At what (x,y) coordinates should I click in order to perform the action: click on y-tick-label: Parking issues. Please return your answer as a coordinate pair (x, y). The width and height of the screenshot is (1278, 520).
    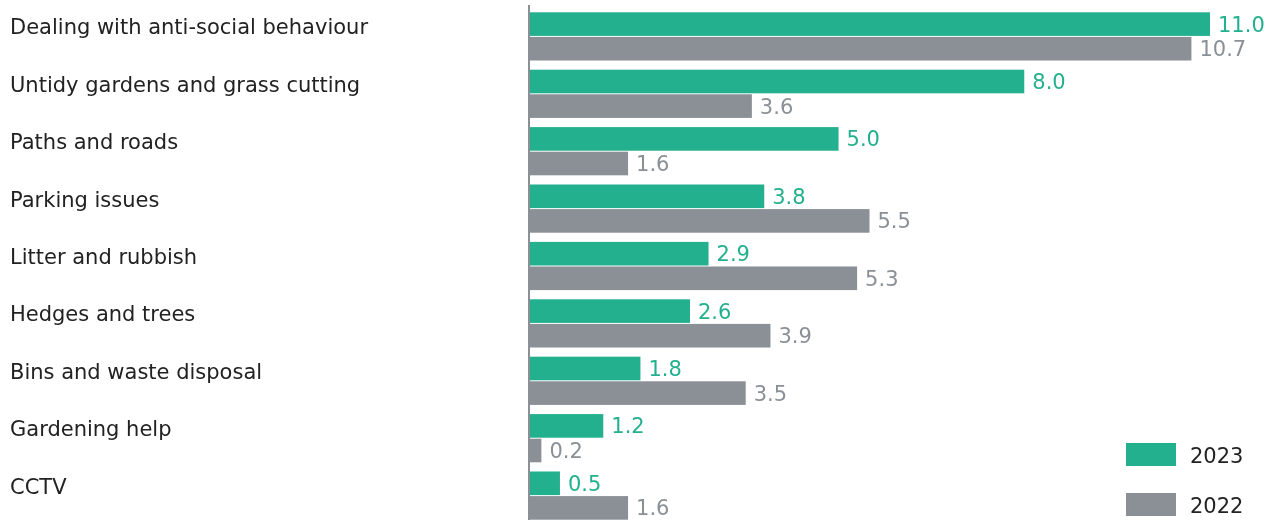
    Looking at the image, I should click on (85, 199).